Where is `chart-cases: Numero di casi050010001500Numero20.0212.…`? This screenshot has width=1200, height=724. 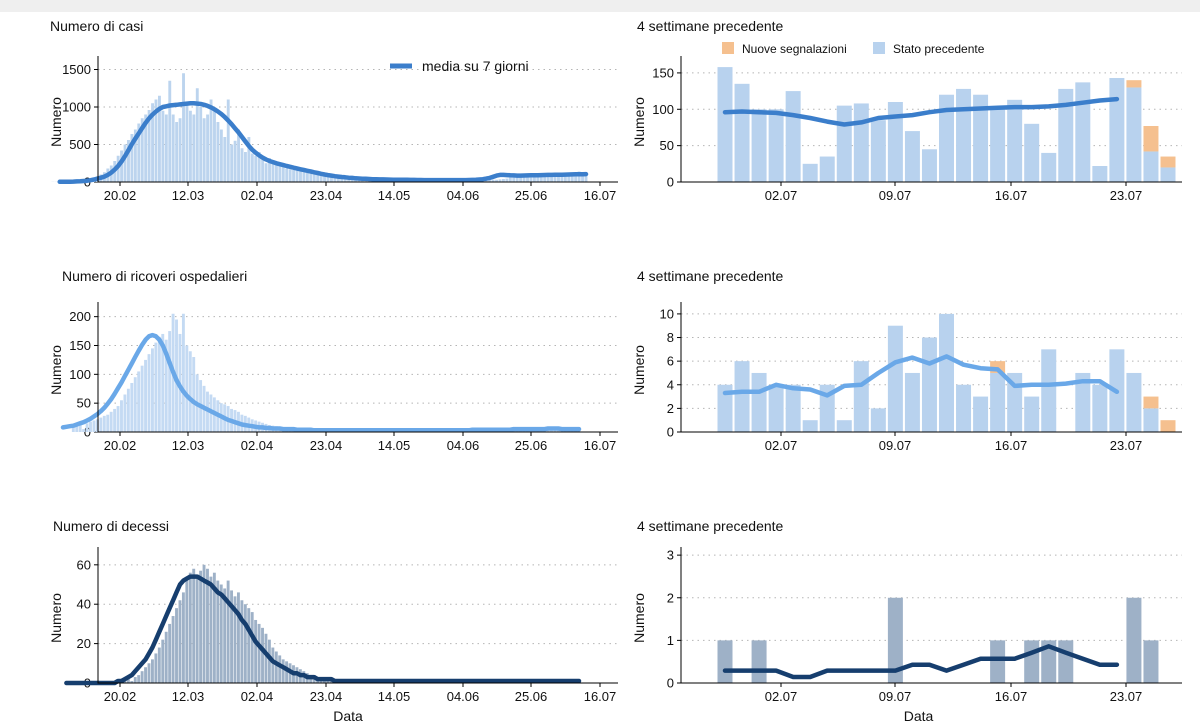
chart-cases: Numero di casi050010001500Numero20.0212.… is located at coordinates (333, 110).